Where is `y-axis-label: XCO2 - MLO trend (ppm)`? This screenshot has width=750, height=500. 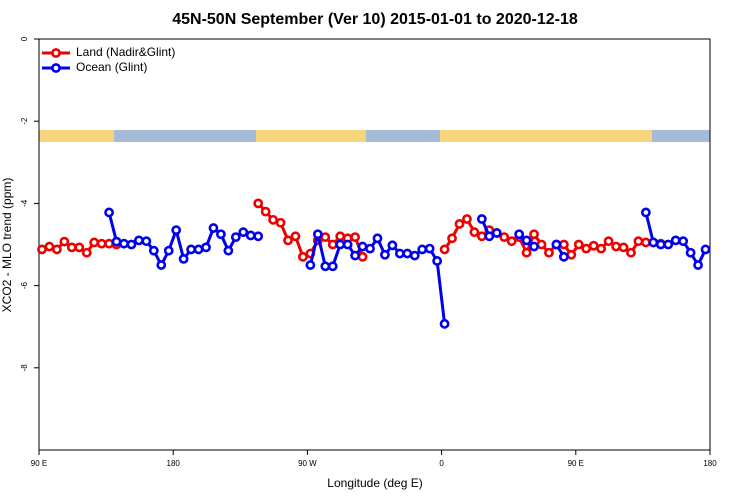
y-axis-label: XCO2 - MLO trend (ppm) is located at coordinates (7, 245).